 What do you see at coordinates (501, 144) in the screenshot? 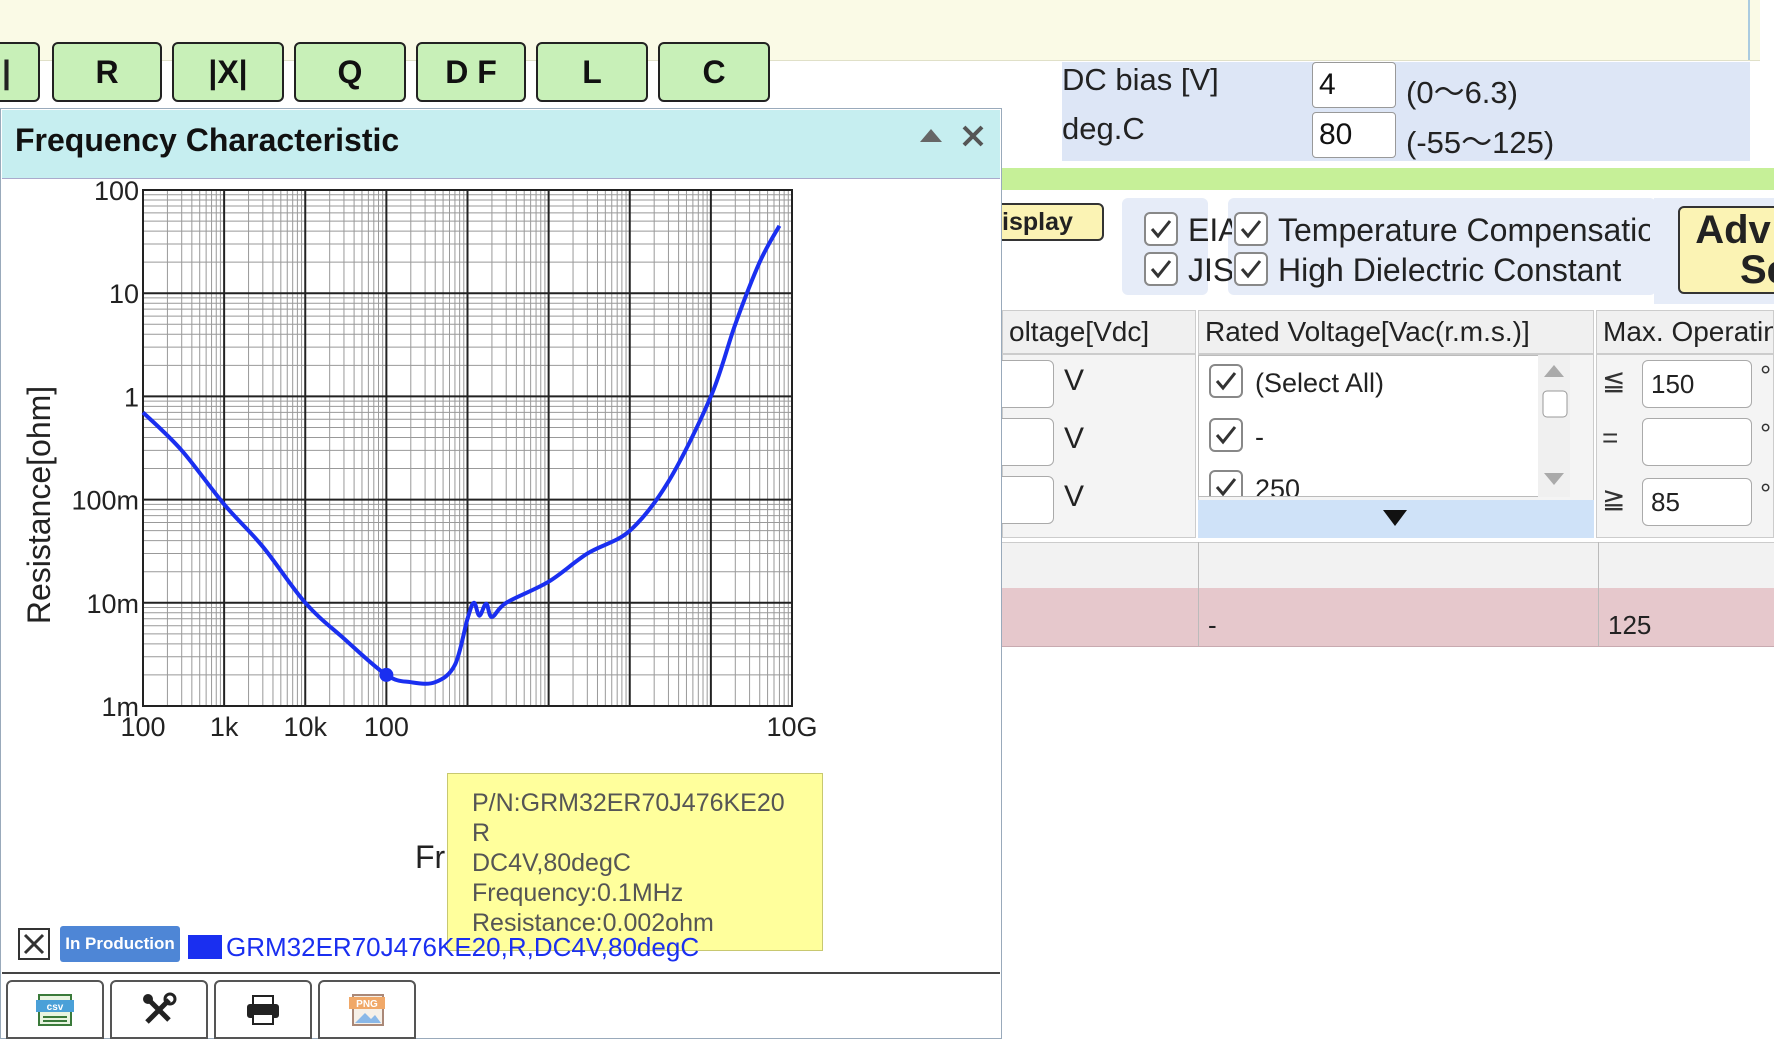
I see `window-title-bar` at bounding box center [501, 144].